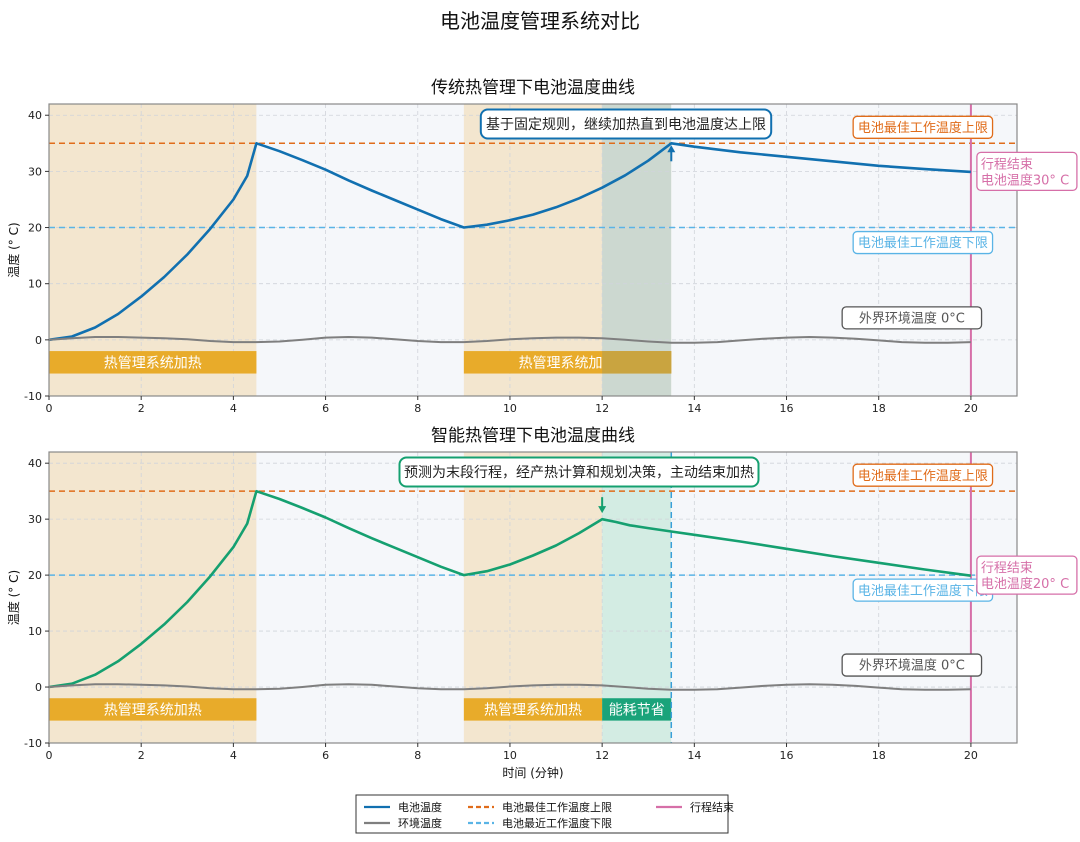 Image resolution: width=1080 pixels, height=842 pixels. Describe the element at coordinates (1025, 180) in the screenshot. I see `trip-end-temp-label: 电池温度30° C` at that location.